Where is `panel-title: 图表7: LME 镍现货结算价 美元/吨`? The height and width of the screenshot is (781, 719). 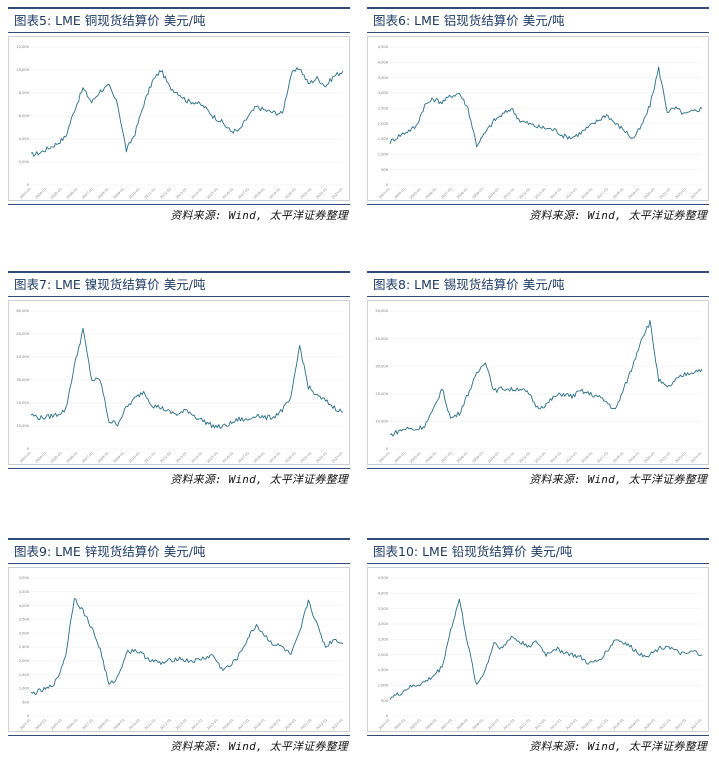
panel-title: 图表7: LME 镍现货结算价 美元/吨 is located at coordinates (110, 284).